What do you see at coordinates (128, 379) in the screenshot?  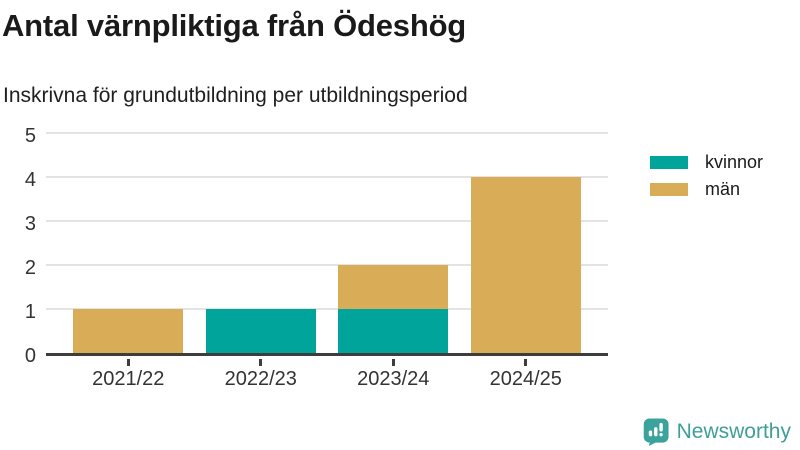 I see `x-tick-label: 2021/22` at bounding box center [128, 379].